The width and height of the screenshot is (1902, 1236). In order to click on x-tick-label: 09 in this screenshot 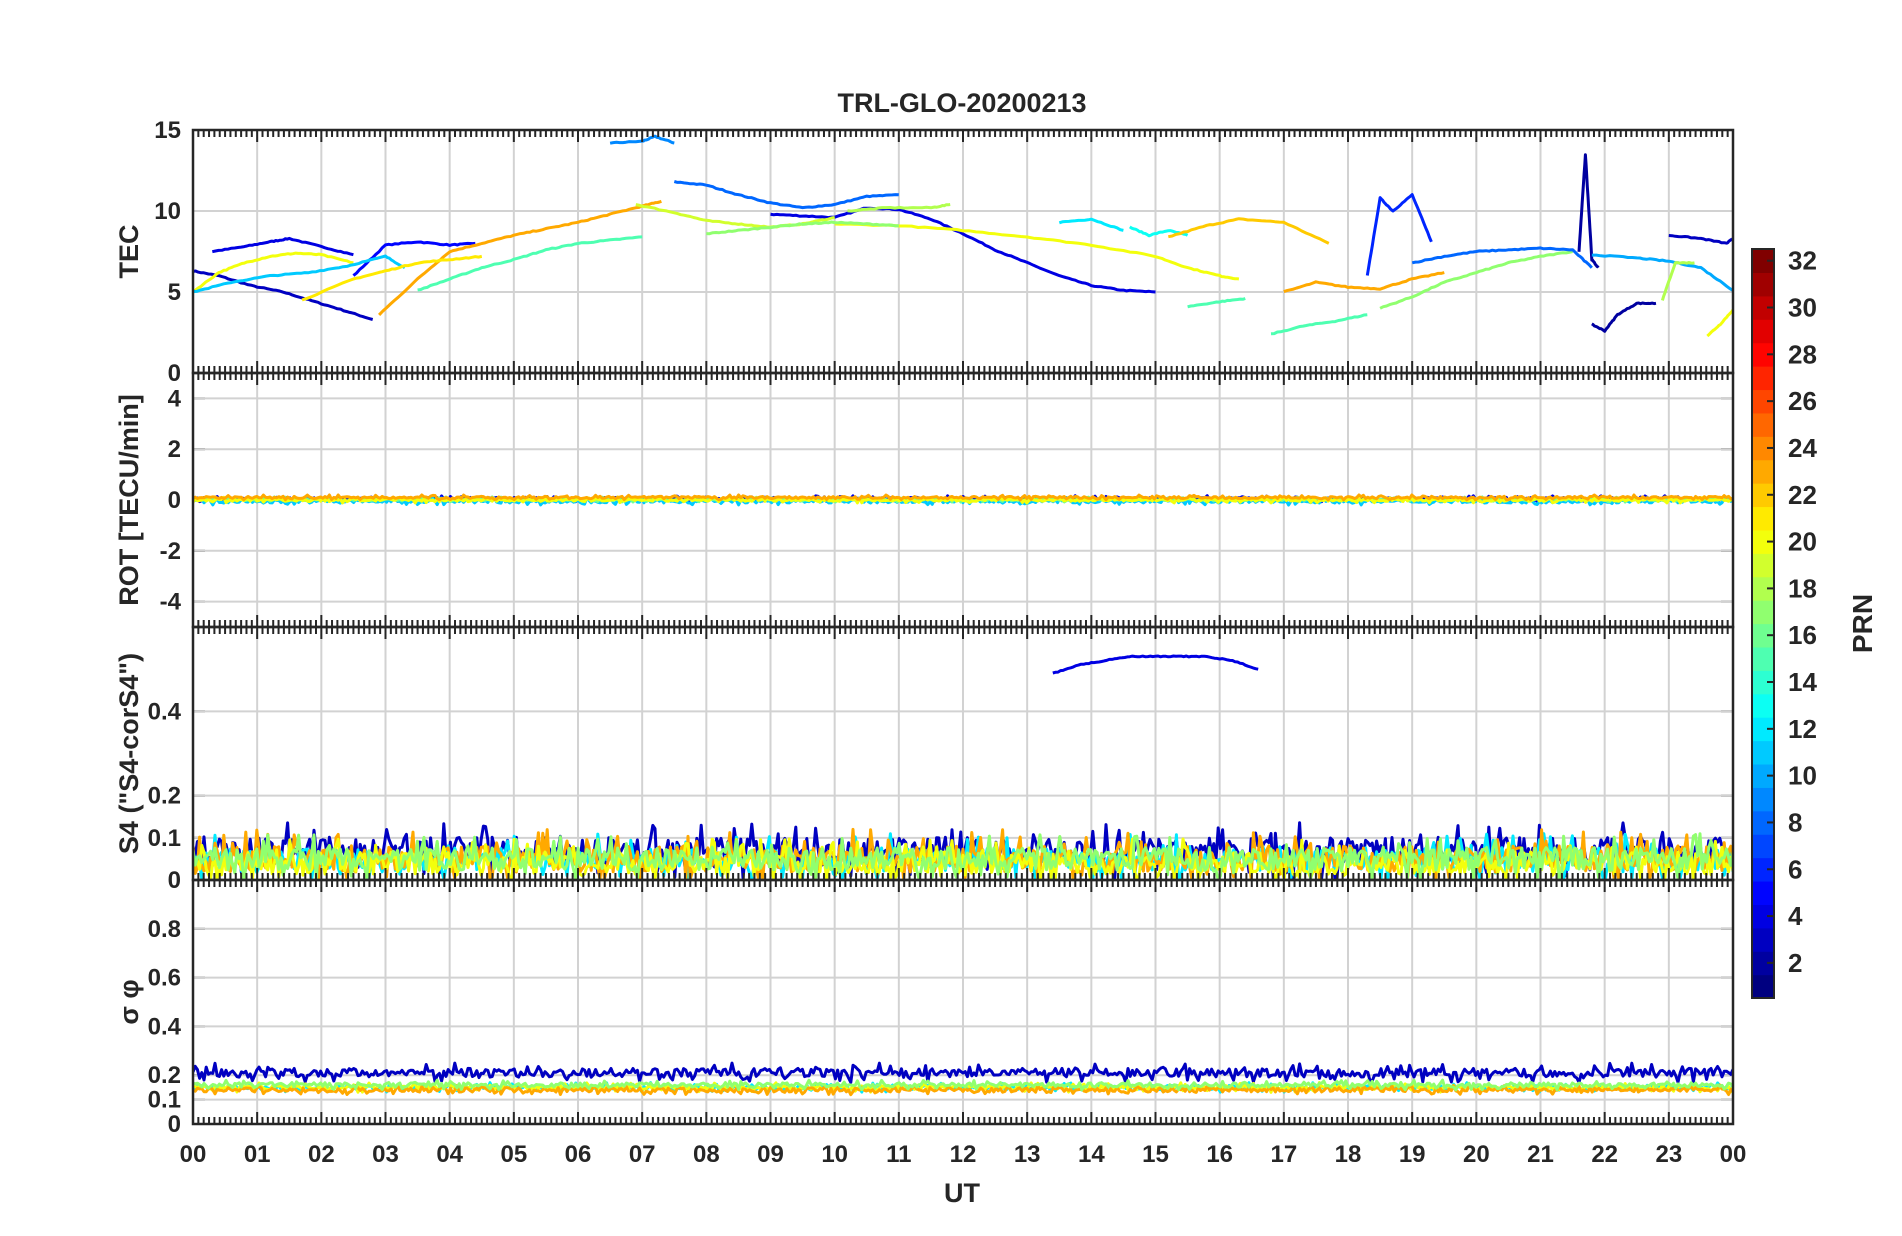, I will do `click(770, 1154)`.